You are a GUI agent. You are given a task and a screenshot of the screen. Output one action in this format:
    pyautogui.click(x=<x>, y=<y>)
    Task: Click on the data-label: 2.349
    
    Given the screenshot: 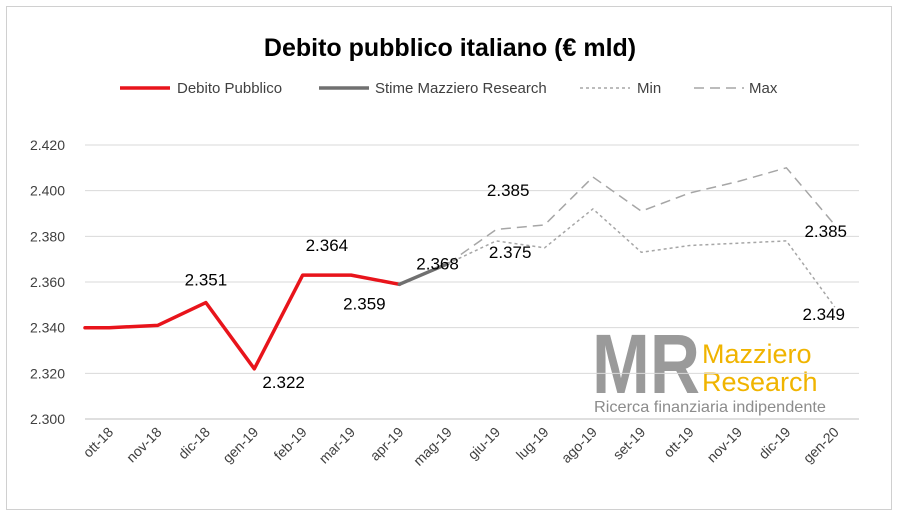 What is the action you would take?
    pyautogui.click(x=823, y=314)
    